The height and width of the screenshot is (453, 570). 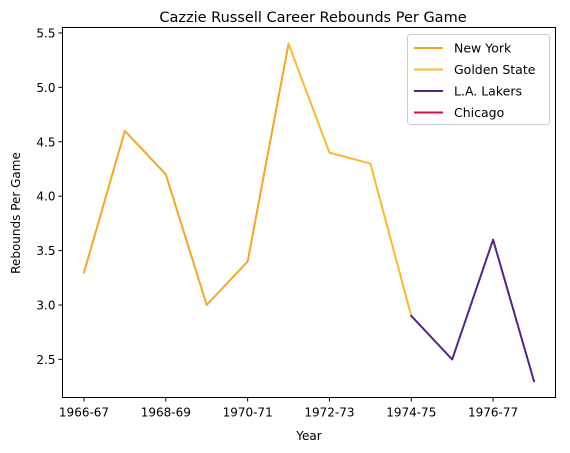 What do you see at coordinates (411, 413) in the screenshot?
I see `x-tick-label: 1974-75` at bounding box center [411, 413].